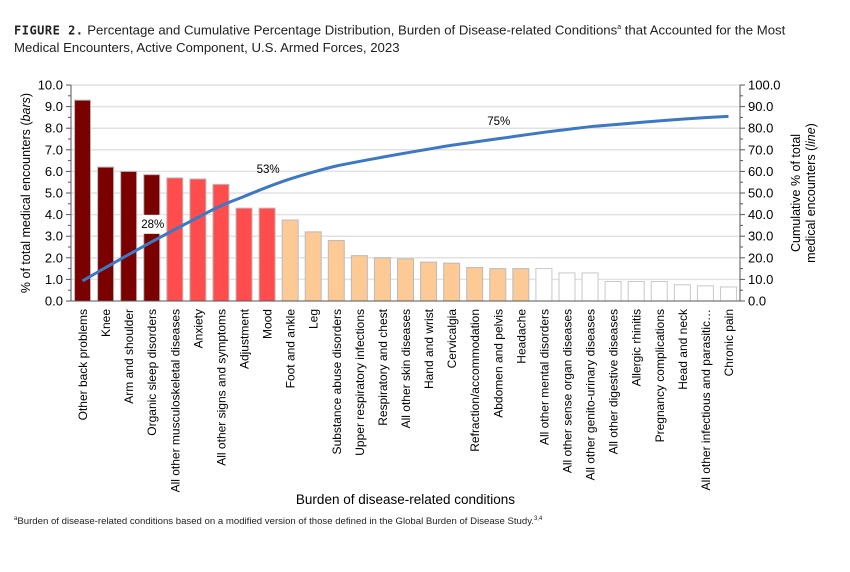 Image resolution: width=850 pixels, height=572 pixels. Describe the element at coordinates (660, 375) in the screenshot. I see `category-label: Pregnancy complications` at that location.